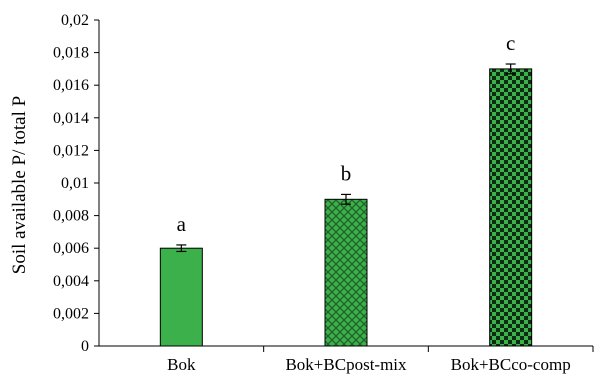  Describe the element at coordinates (346, 364) in the screenshot. I see `x-tick-label: Bok+BCpost-mix` at that location.